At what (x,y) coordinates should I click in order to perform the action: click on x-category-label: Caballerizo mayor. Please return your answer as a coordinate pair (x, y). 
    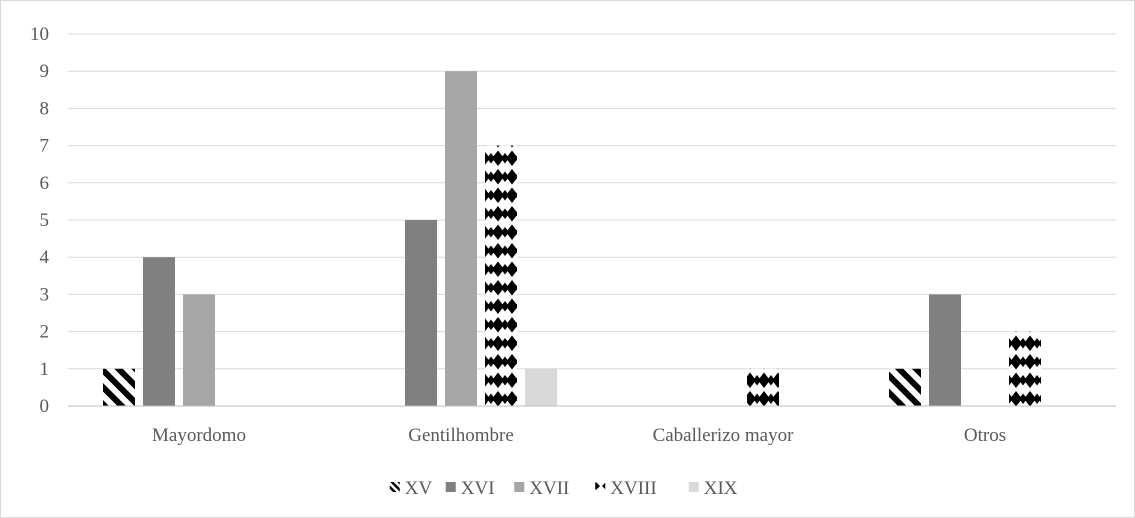
    Looking at the image, I should click on (724, 435).